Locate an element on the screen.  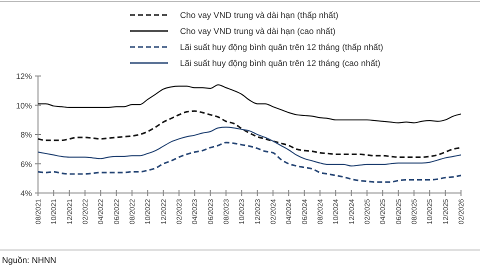
y-tick-label: 10% is located at coordinates (24, 105).